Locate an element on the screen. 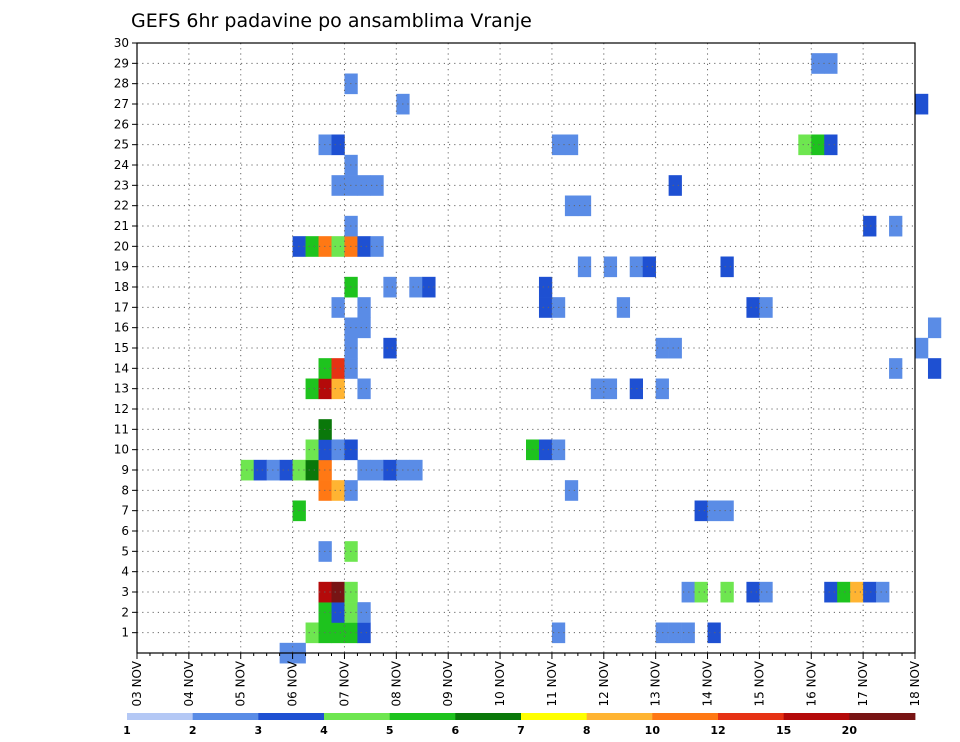 This screenshot has height=742, width=960. x-tick-label: 14 NOV is located at coordinates (708, 683).